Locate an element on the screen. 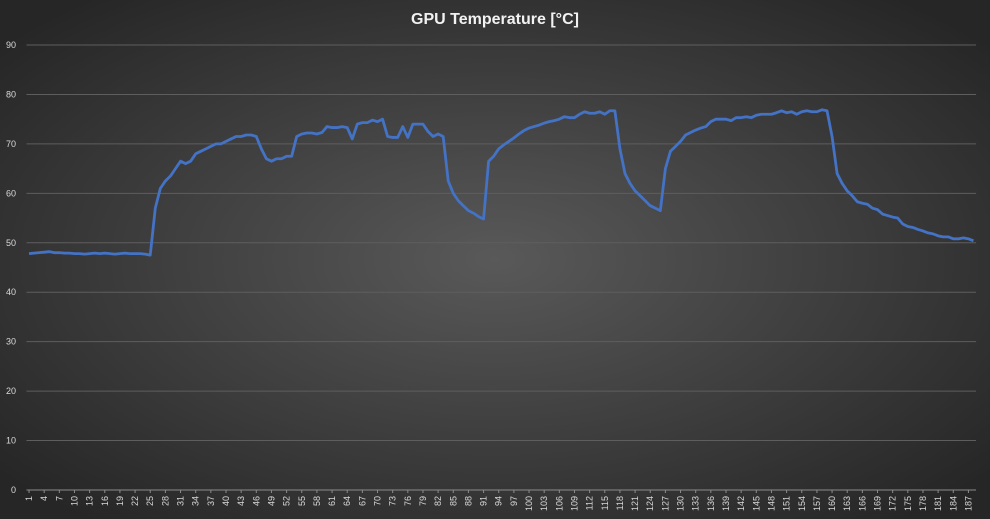 Image resolution: width=990 pixels, height=519 pixels. chart-title: GPU Temperature [°C] is located at coordinates (495, 19).